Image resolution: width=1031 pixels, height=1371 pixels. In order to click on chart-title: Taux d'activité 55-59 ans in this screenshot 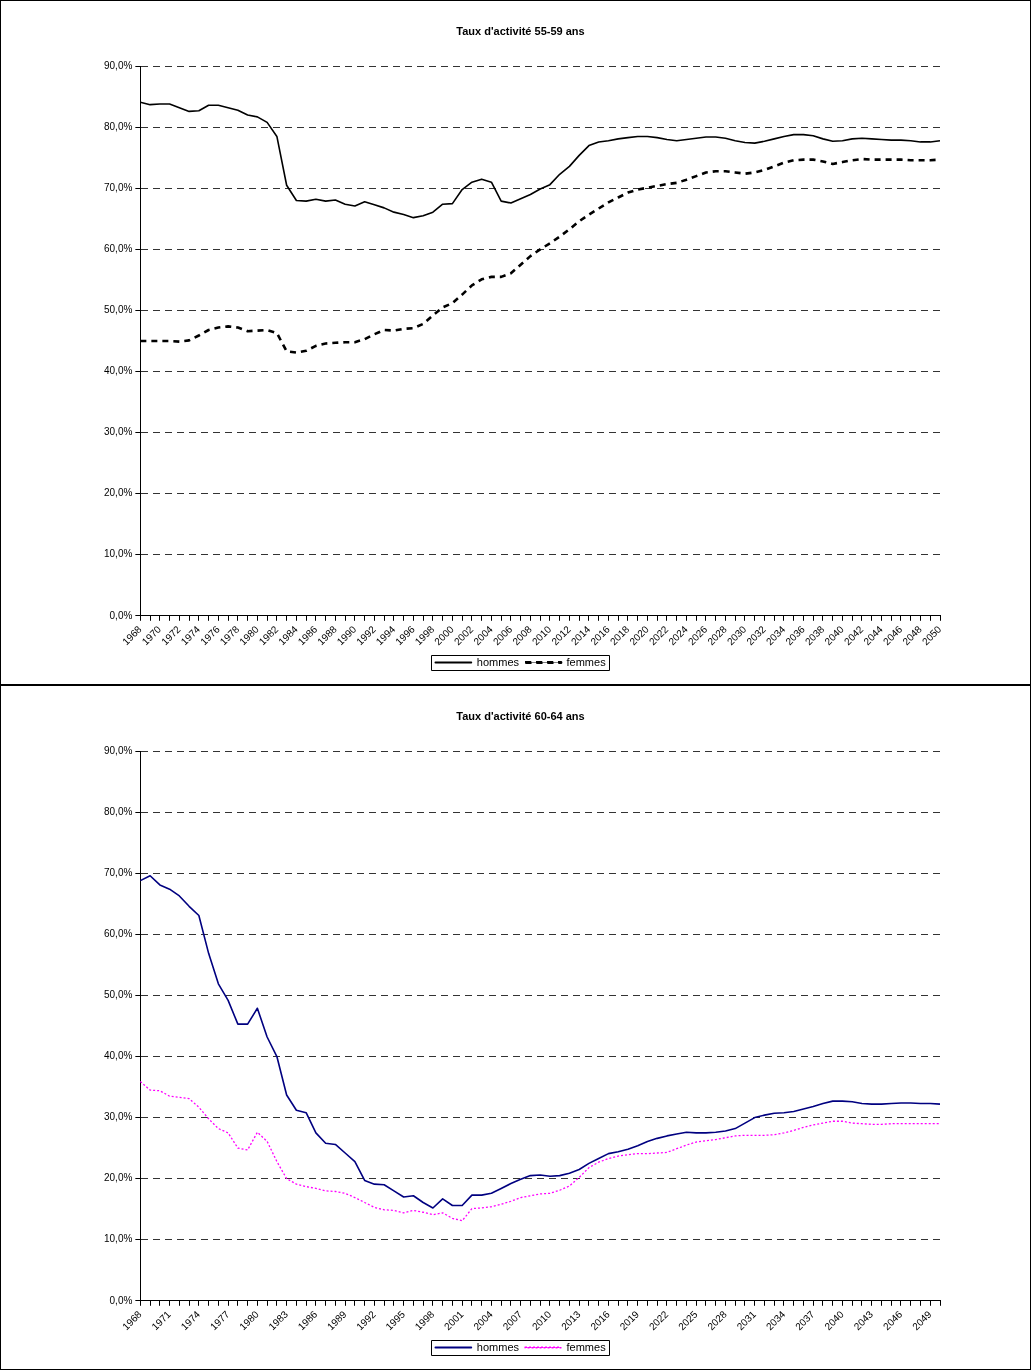, I will do `click(520, 30)`.